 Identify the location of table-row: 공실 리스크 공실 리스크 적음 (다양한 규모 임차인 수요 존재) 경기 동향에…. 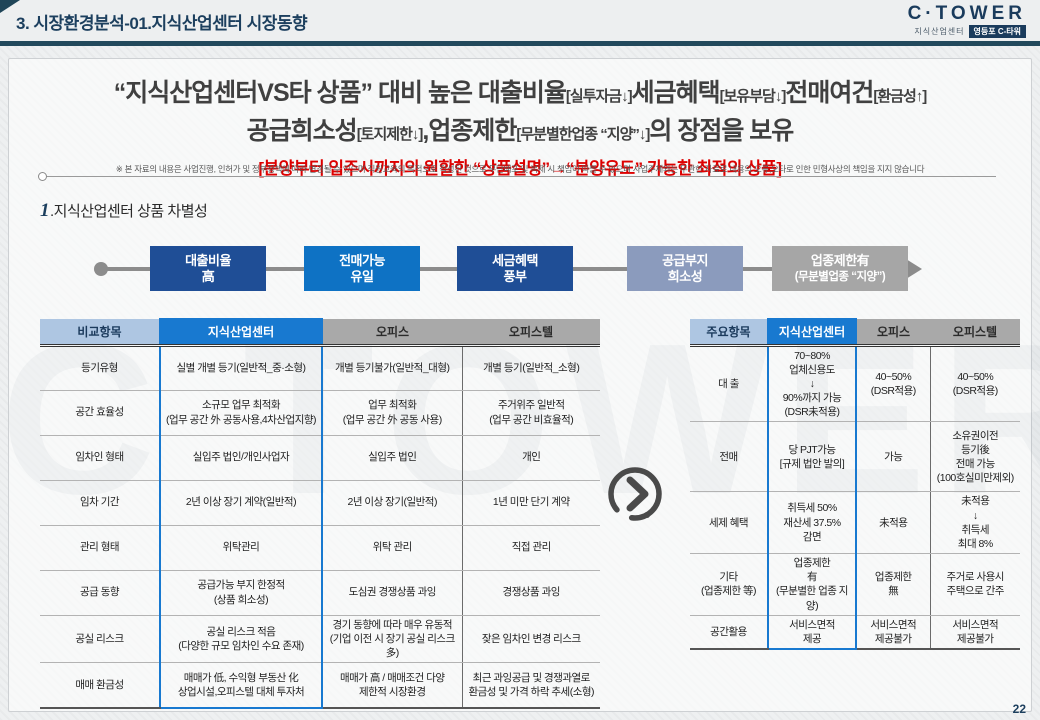
(320, 639).